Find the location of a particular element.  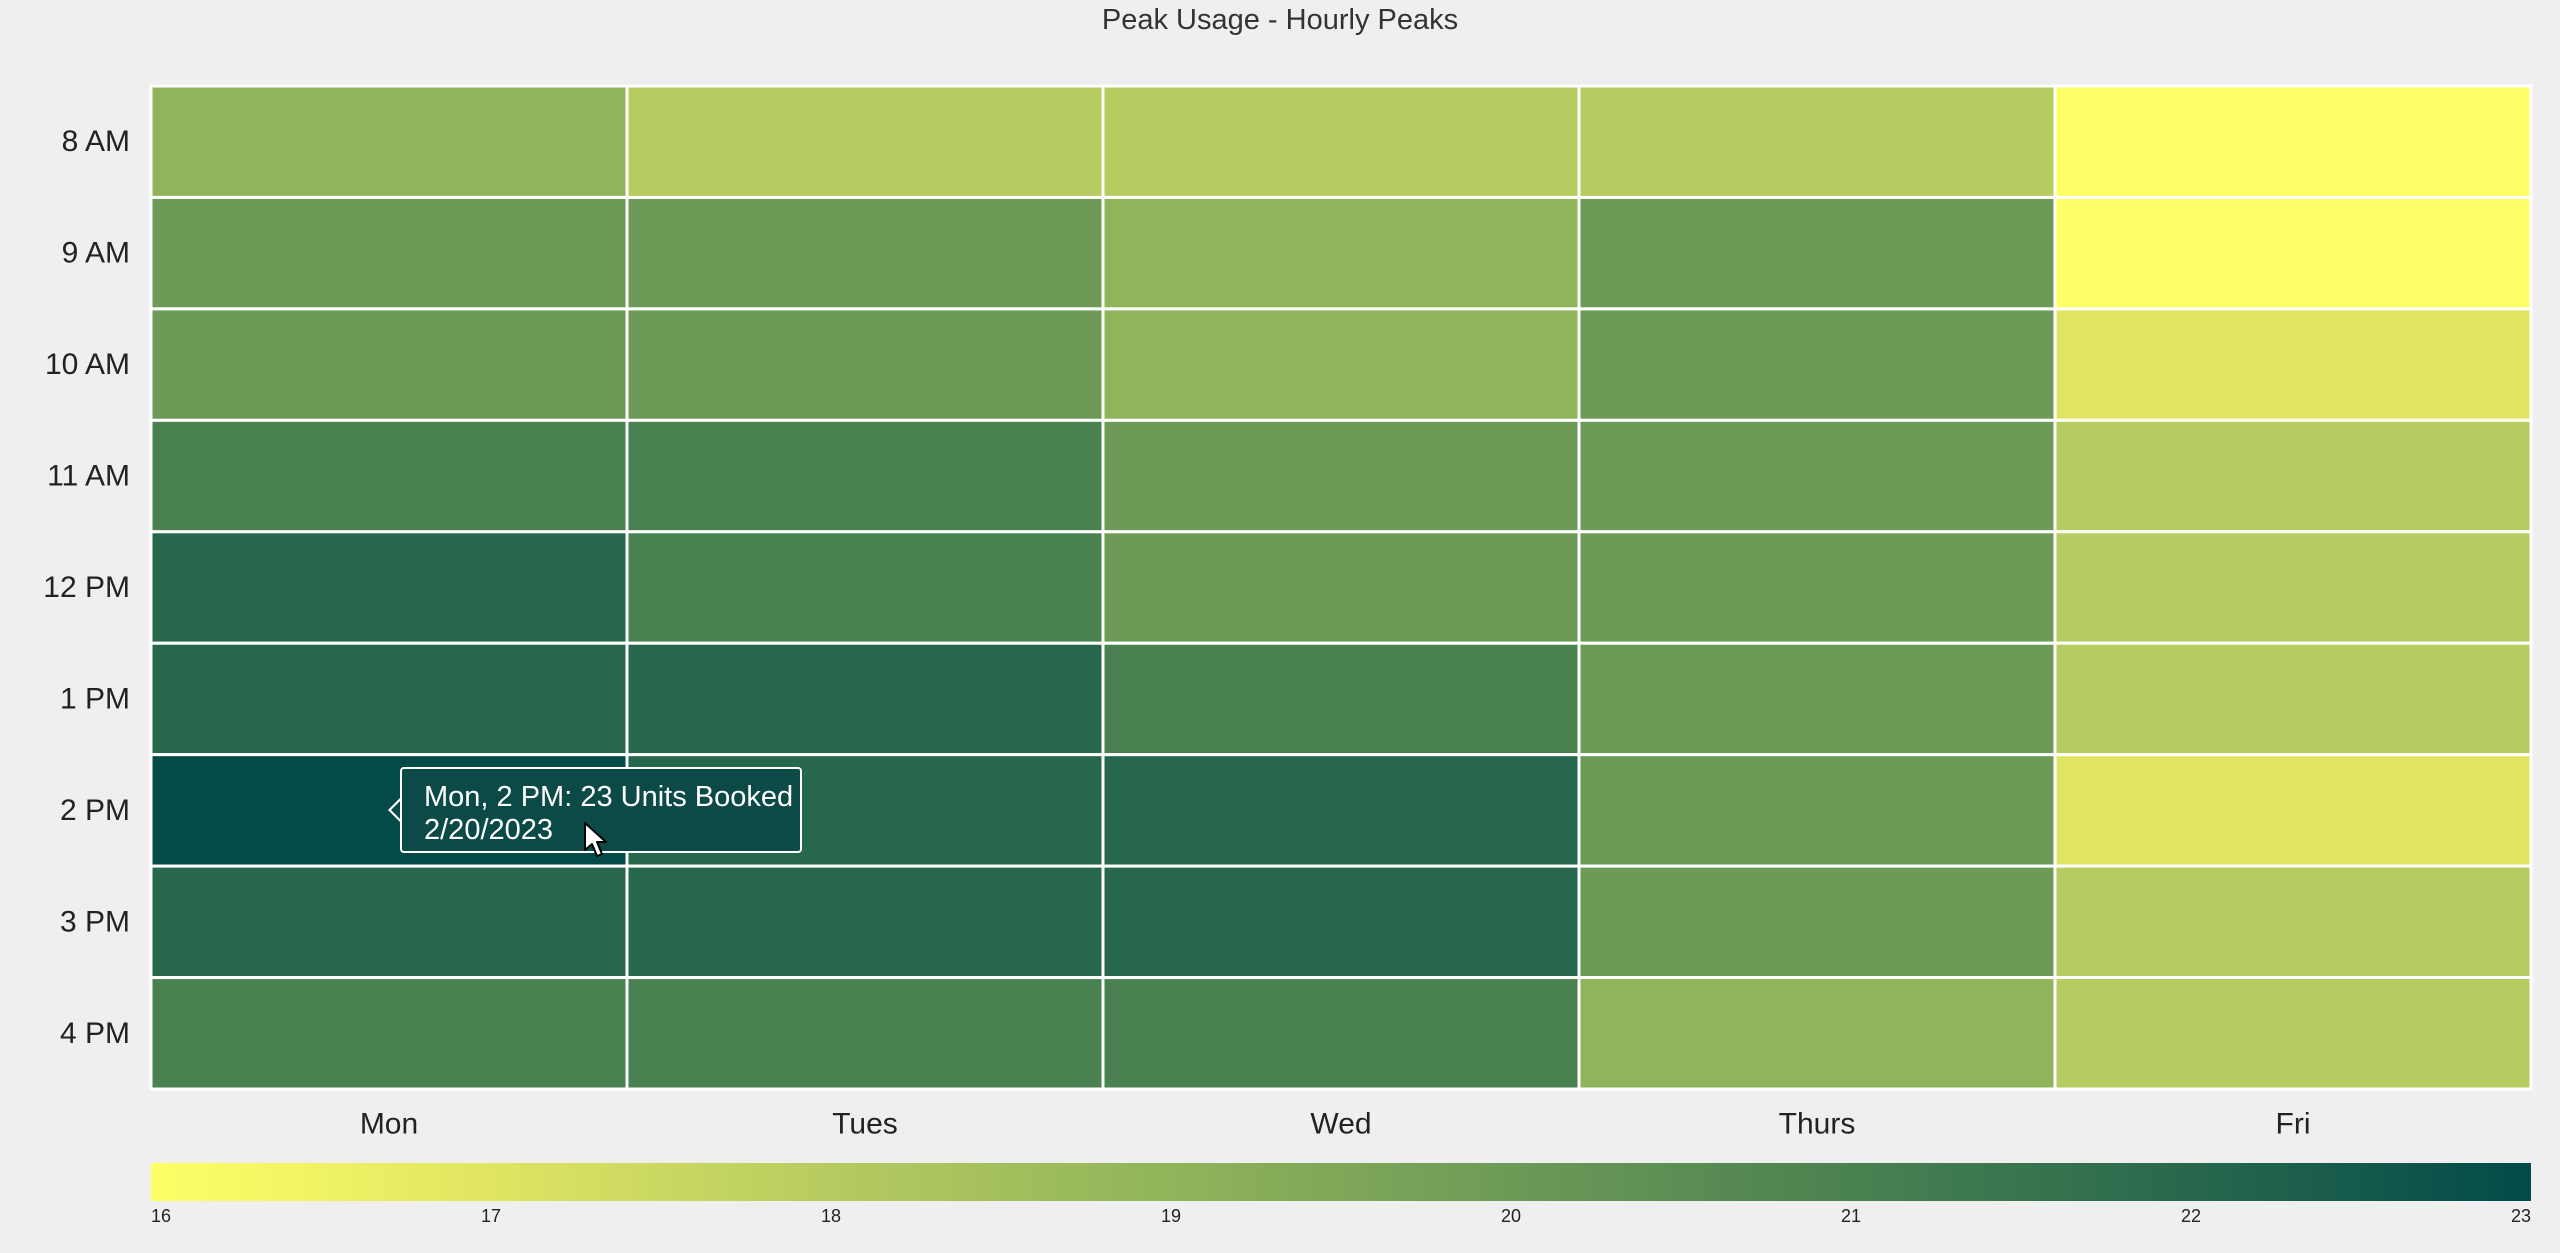

tooltip-line-2: 2/20/2023 is located at coordinates (489, 830).